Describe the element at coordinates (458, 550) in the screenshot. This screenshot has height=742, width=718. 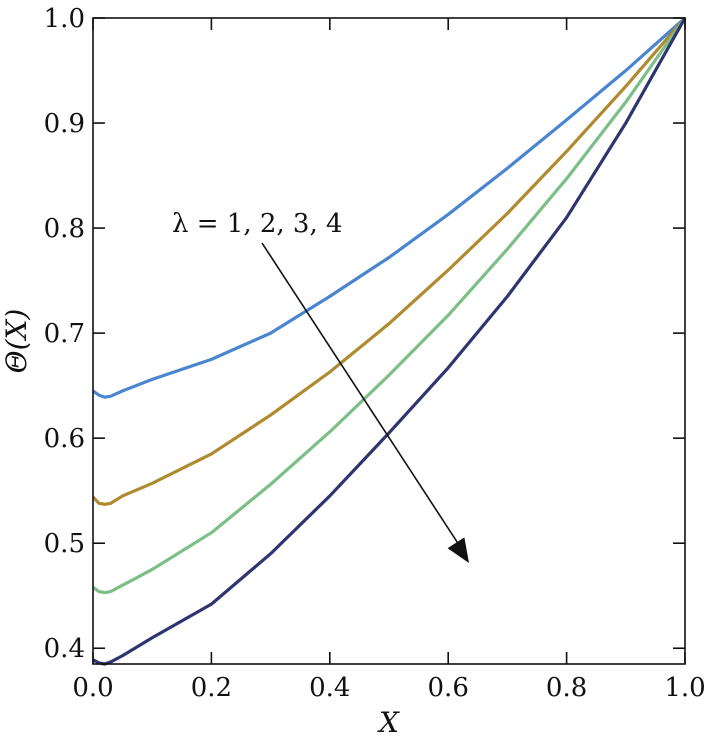
I see `annotation-arrowhead` at that location.